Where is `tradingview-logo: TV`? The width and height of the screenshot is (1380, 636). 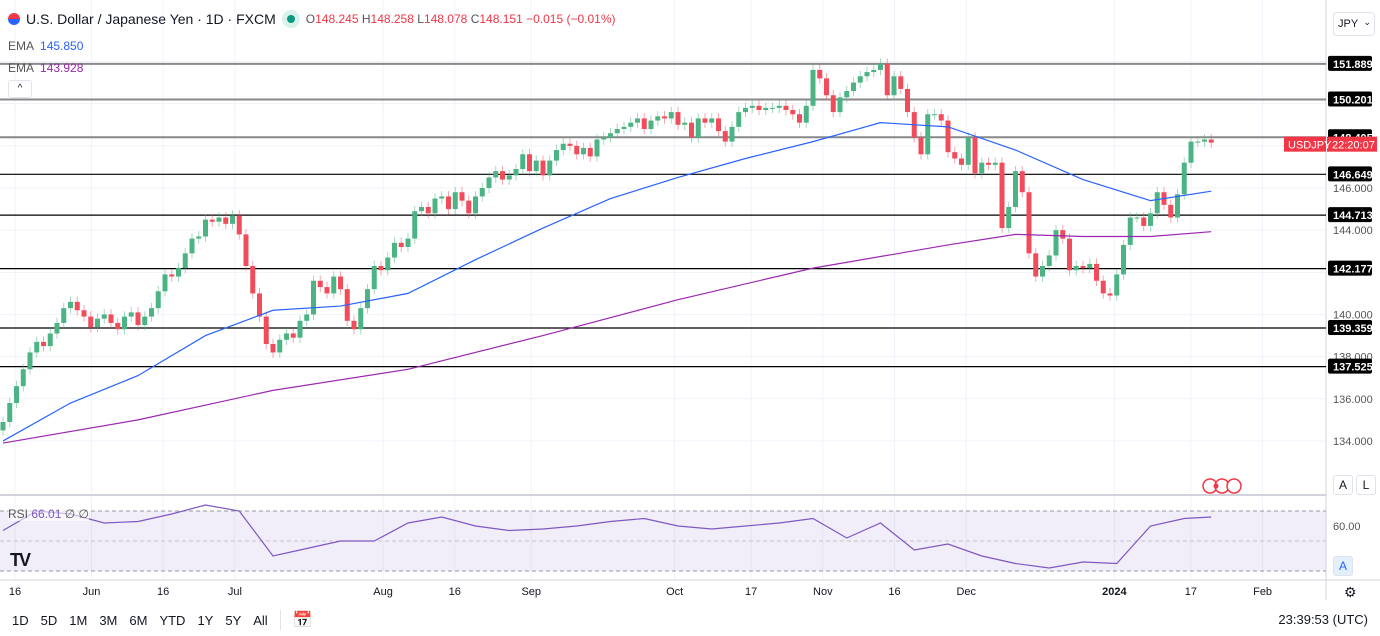 tradingview-logo: TV is located at coordinates (20, 560).